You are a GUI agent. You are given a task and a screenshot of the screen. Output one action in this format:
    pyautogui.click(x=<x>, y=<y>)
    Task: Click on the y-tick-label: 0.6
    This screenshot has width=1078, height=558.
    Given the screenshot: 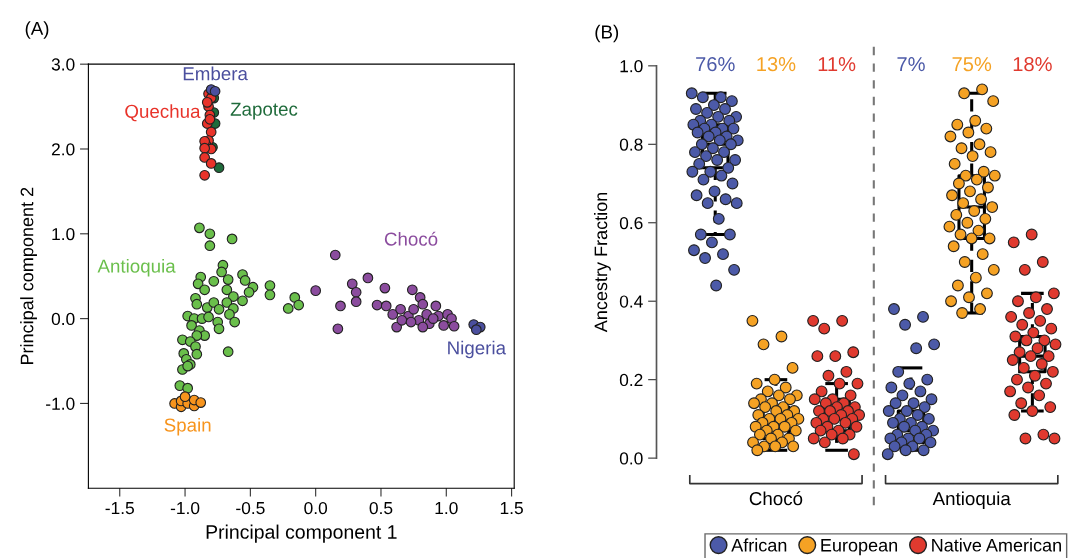 What is the action you would take?
    pyautogui.click(x=631, y=223)
    